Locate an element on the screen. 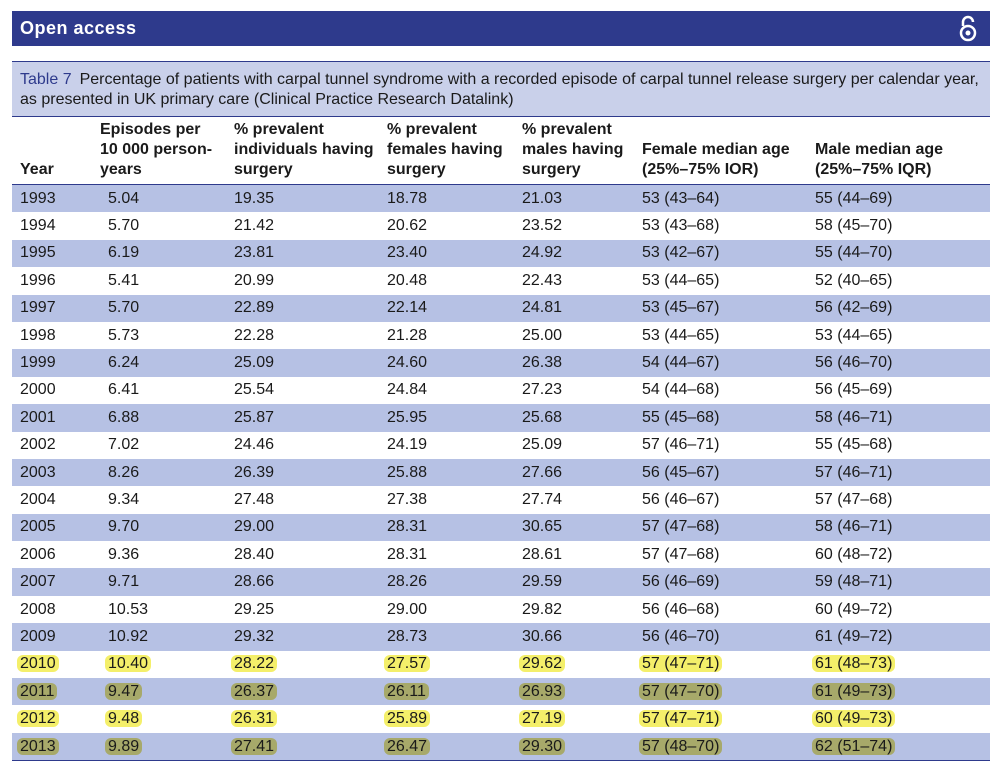 The height and width of the screenshot is (782, 998). column-header: % prevalent females having surgery is located at coordinates (446, 151).